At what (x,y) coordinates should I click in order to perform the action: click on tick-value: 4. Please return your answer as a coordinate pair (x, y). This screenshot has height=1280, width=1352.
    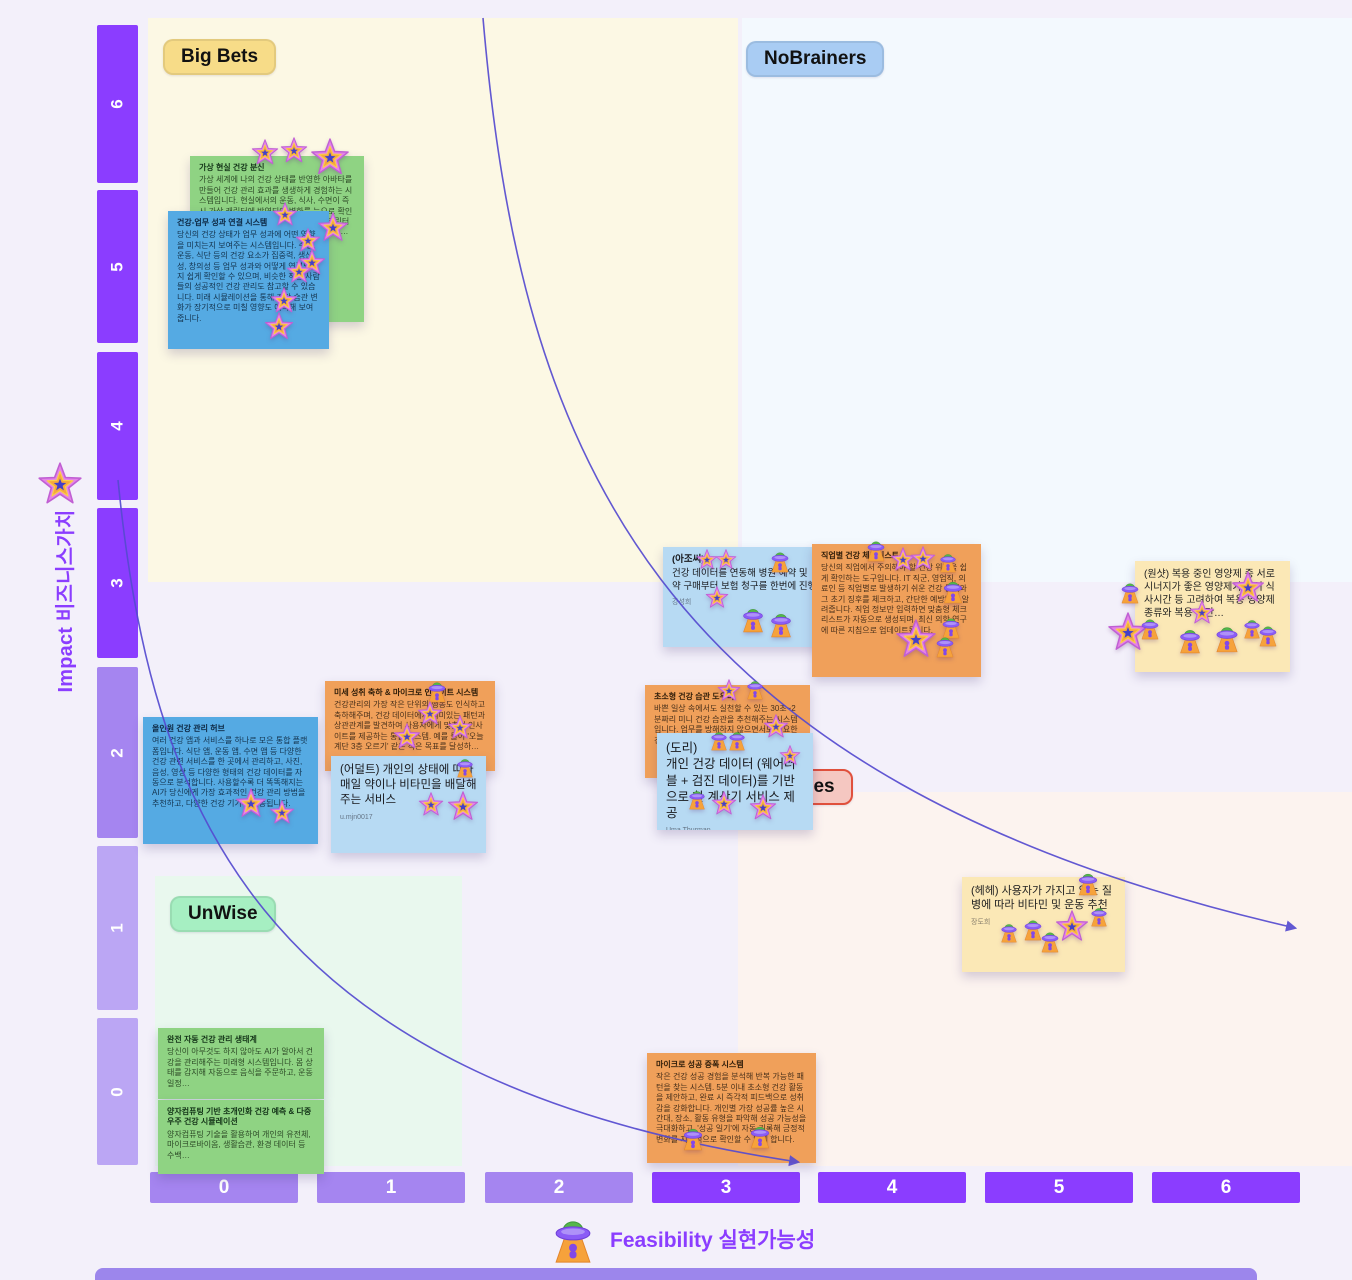
    Looking at the image, I should click on (892, 1187).